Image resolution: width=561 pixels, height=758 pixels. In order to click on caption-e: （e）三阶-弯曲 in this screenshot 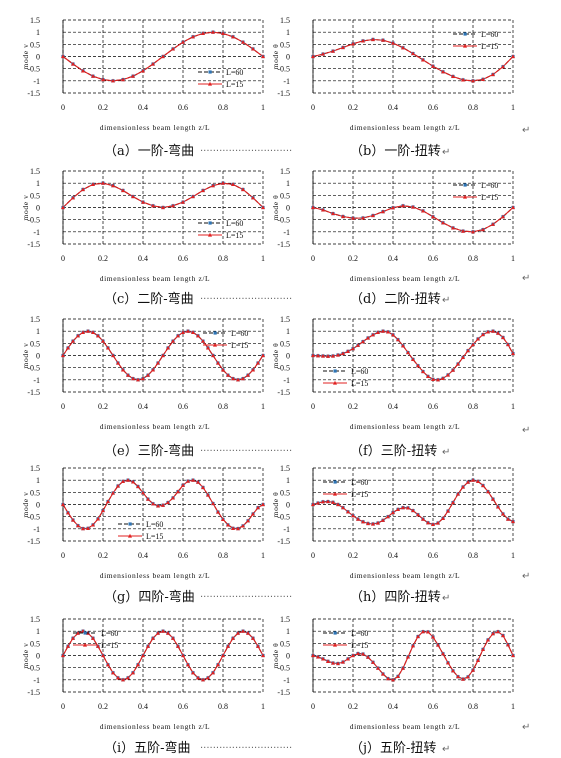, I will do `click(149, 451)`.